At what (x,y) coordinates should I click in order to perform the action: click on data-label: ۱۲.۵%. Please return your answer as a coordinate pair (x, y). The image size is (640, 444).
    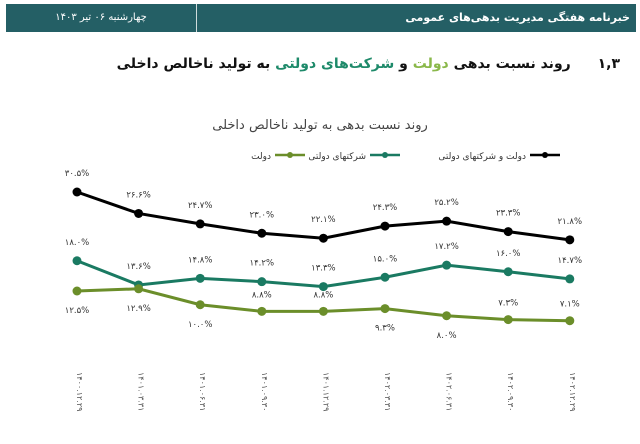
    Looking at the image, I should click on (77, 311).